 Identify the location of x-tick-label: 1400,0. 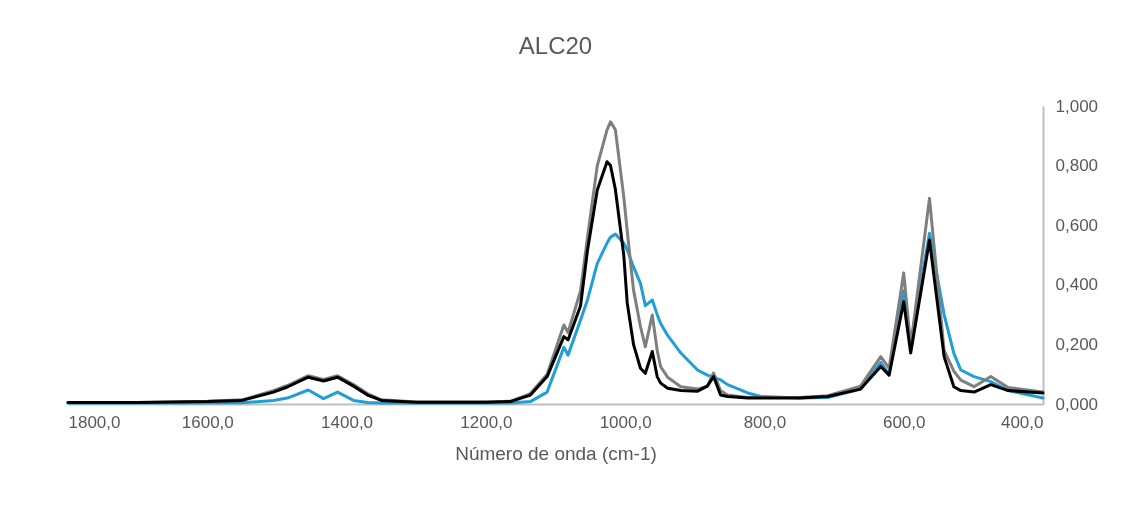
(347, 422).